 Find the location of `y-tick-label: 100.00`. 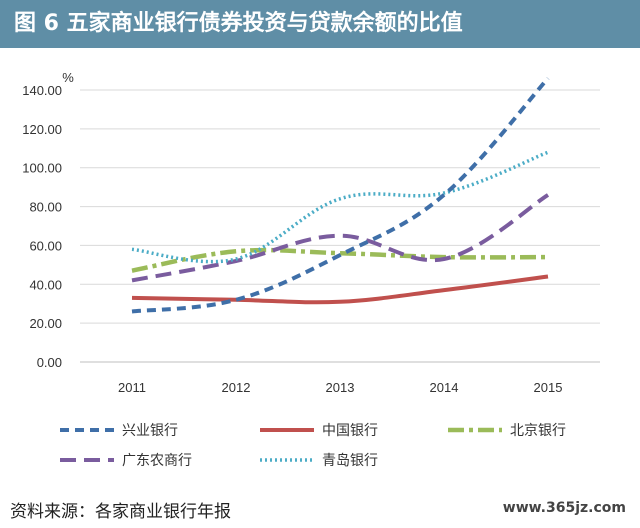

y-tick-label: 100.00 is located at coordinates (42, 168).